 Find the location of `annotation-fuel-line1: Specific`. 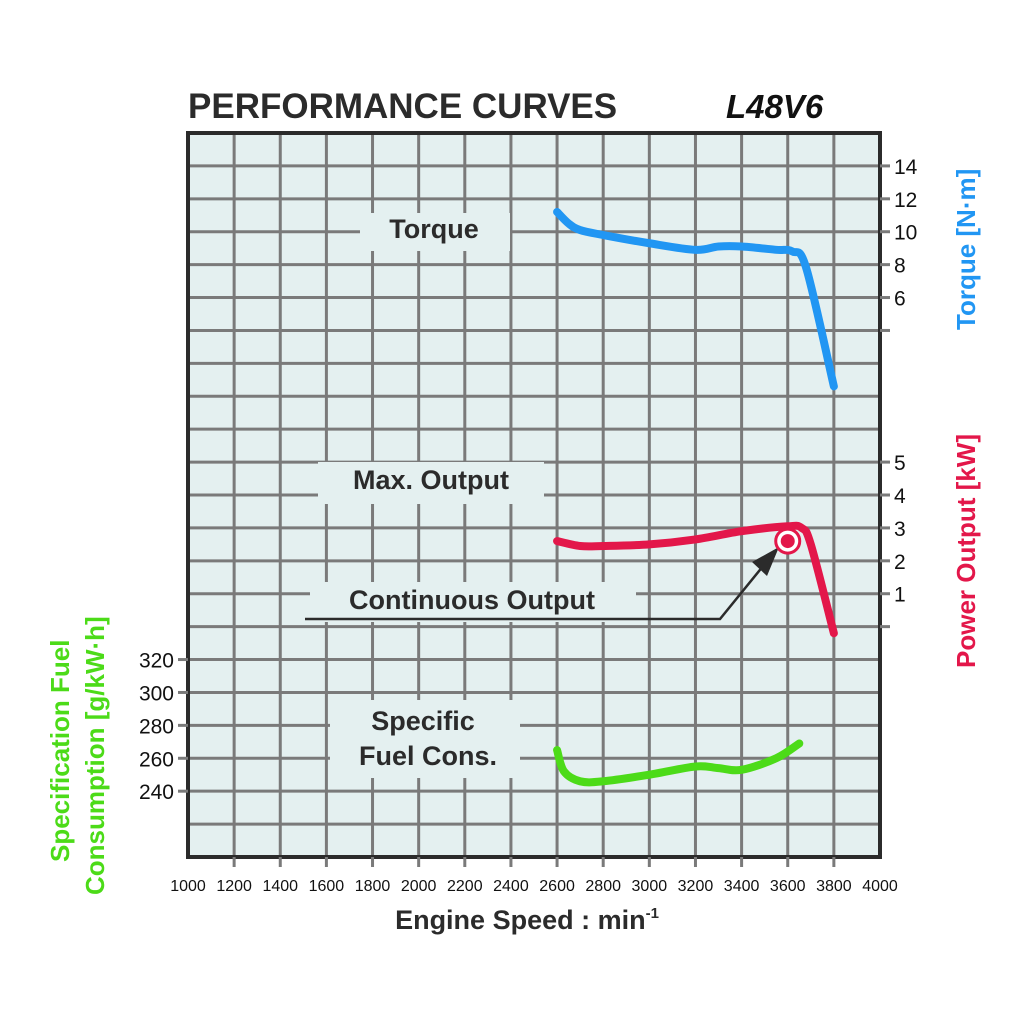

annotation-fuel-line1: Specific is located at coordinates (423, 721).